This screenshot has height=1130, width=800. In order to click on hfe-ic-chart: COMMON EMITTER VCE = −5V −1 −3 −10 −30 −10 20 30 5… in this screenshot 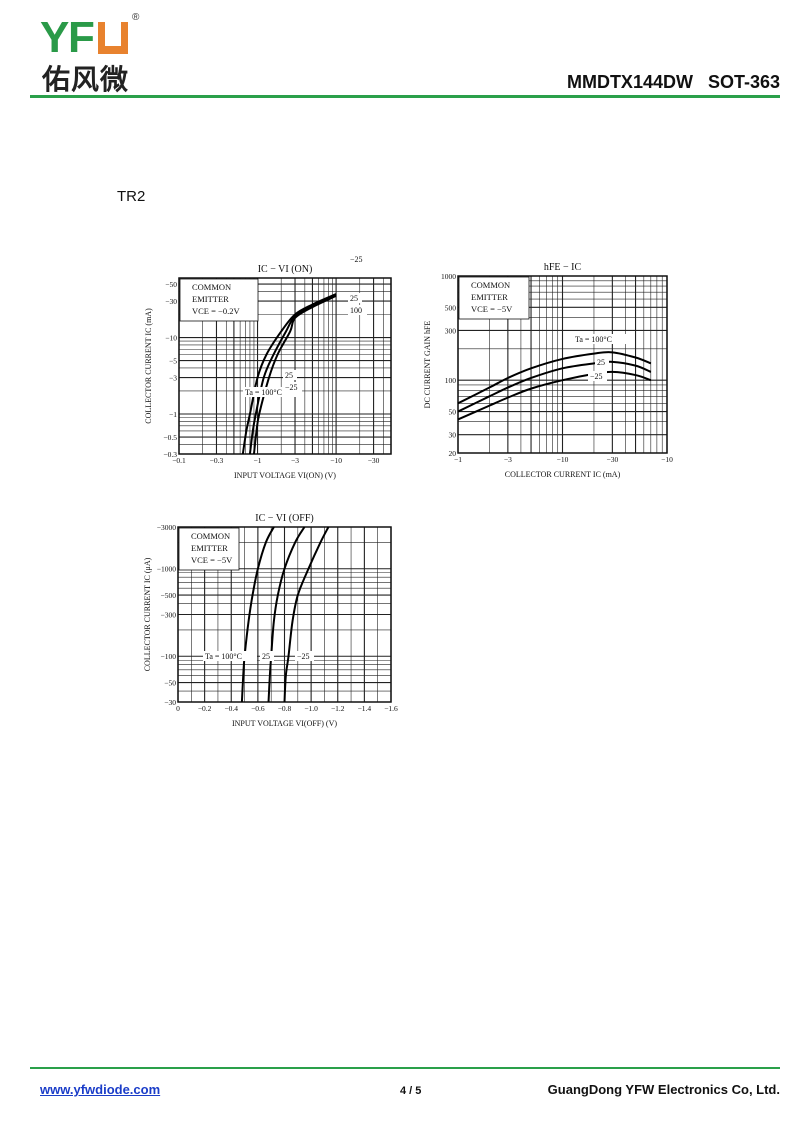, I will do `click(548, 370)`.